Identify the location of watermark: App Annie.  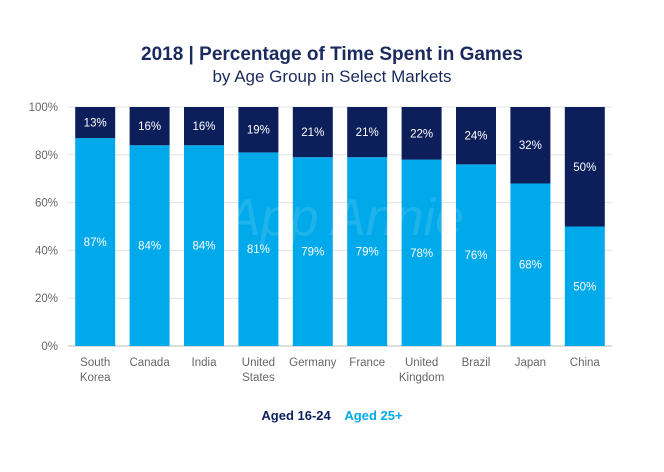
(343, 218).